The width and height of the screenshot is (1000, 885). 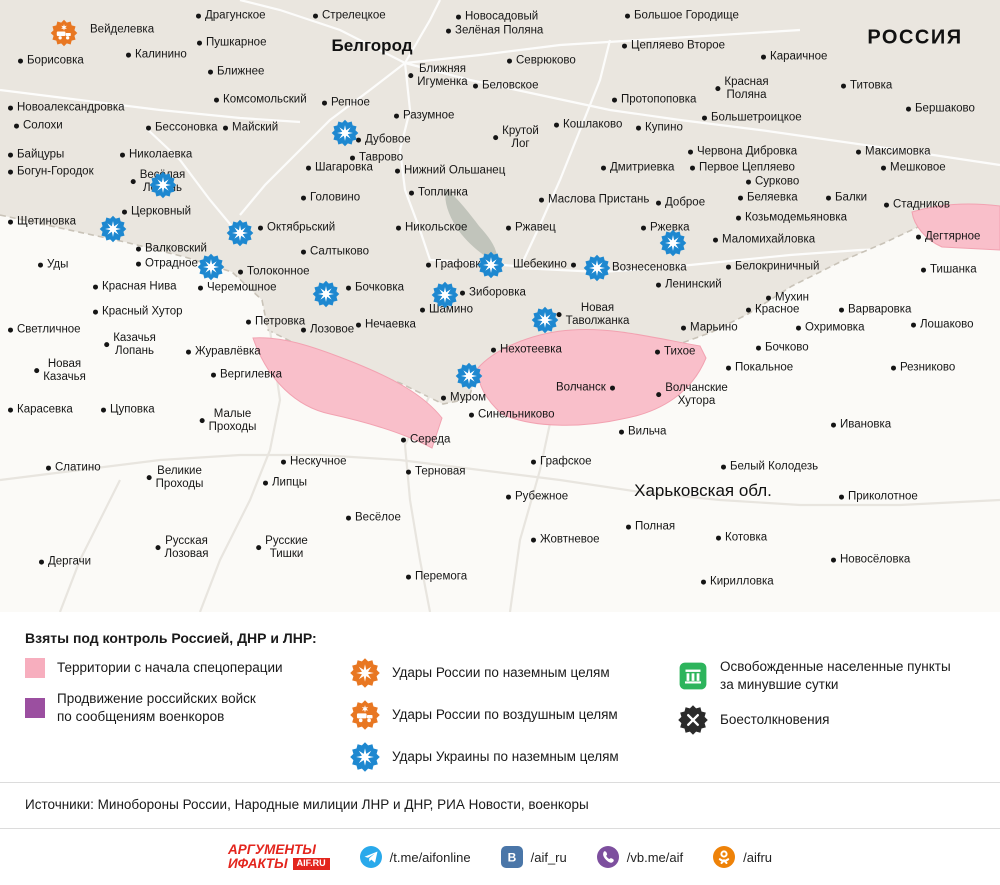 I want to click on town-name: Октябрьский, so click(x=301, y=227).